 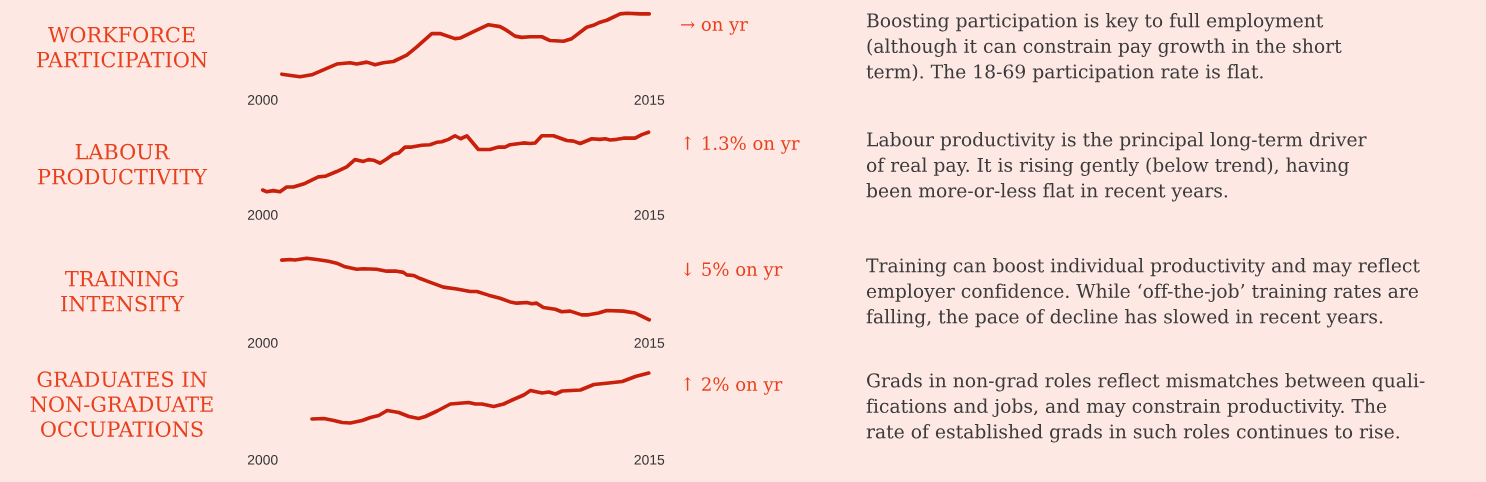 What do you see at coordinates (123, 164) in the screenshot?
I see `text: LABOUR PRODUCTIVITY` at bounding box center [123, 164].